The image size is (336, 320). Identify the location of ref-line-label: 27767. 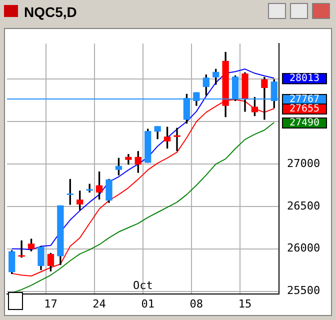
(304, 100).